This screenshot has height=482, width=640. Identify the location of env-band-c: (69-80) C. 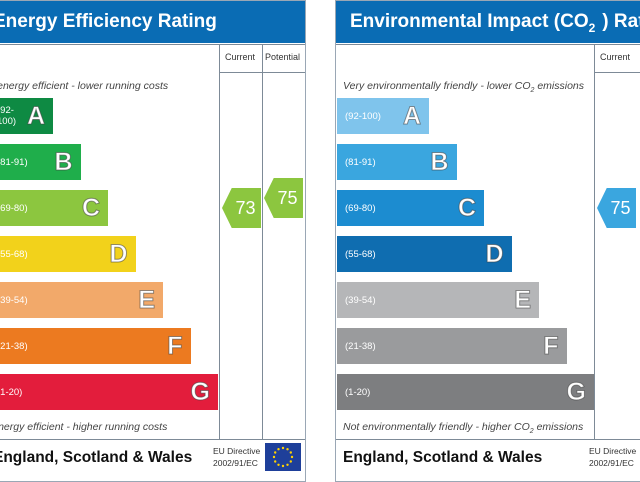
(410, 208).